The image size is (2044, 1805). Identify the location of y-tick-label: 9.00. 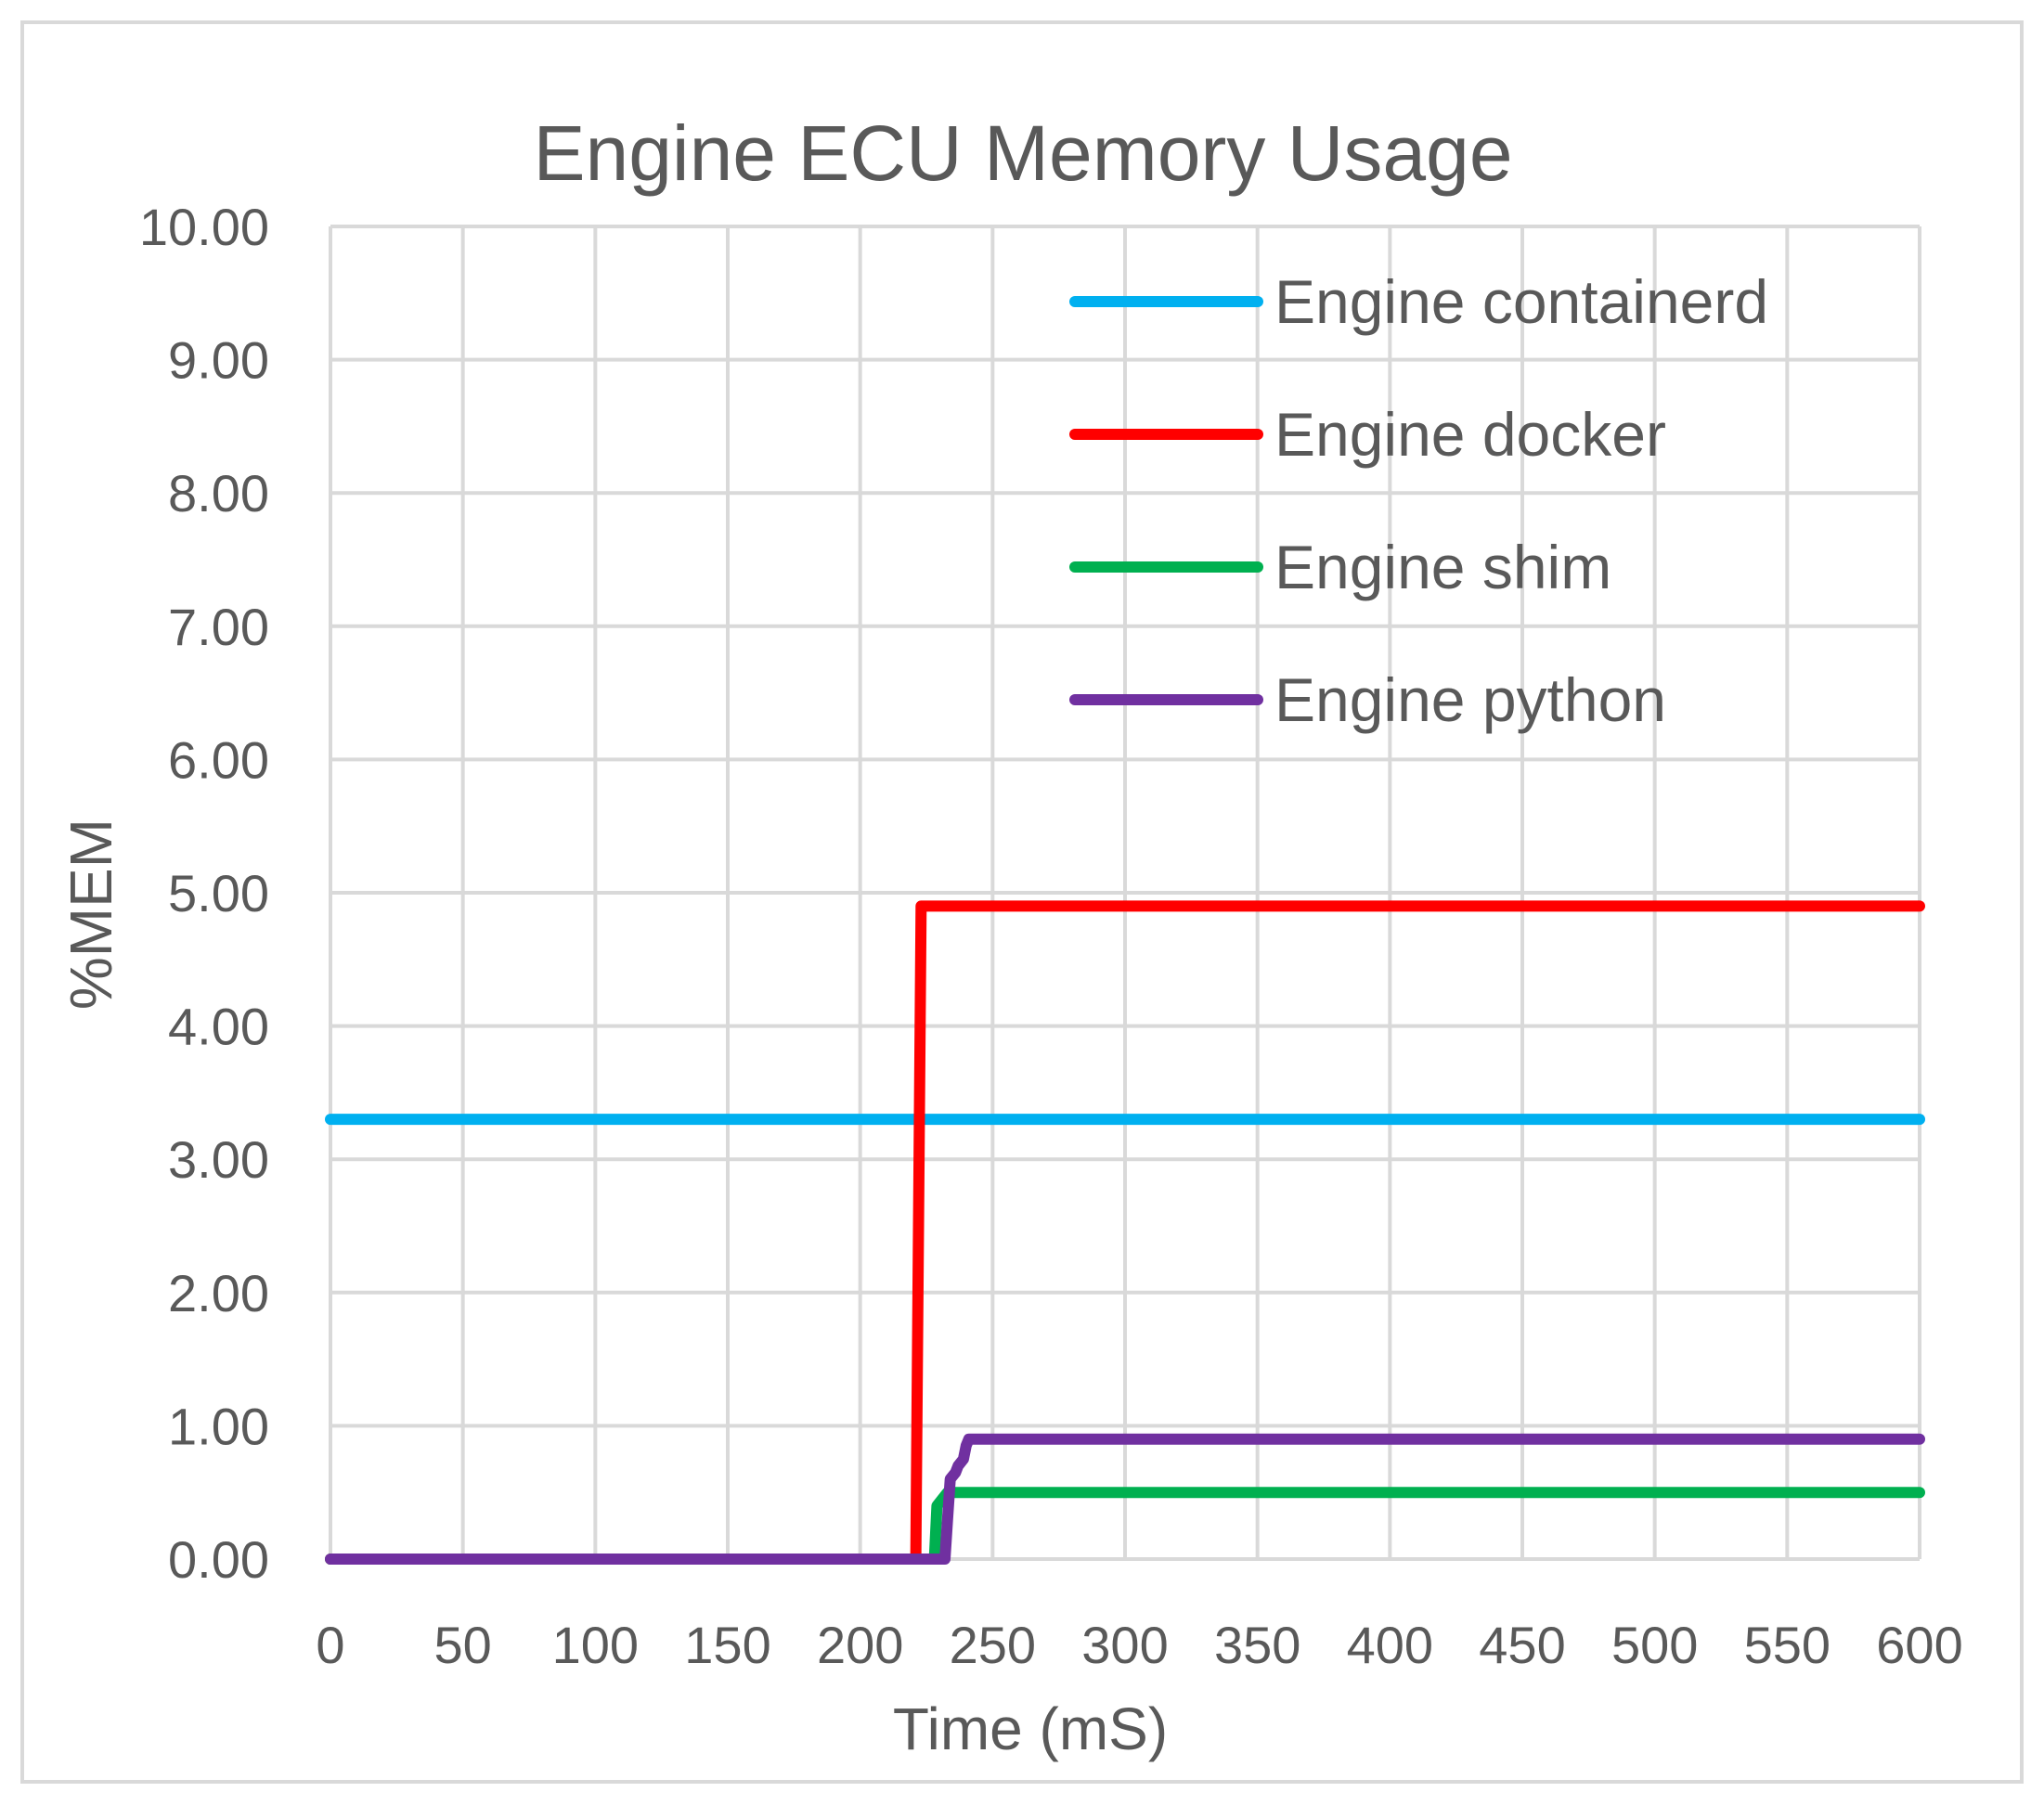
(219, 360).